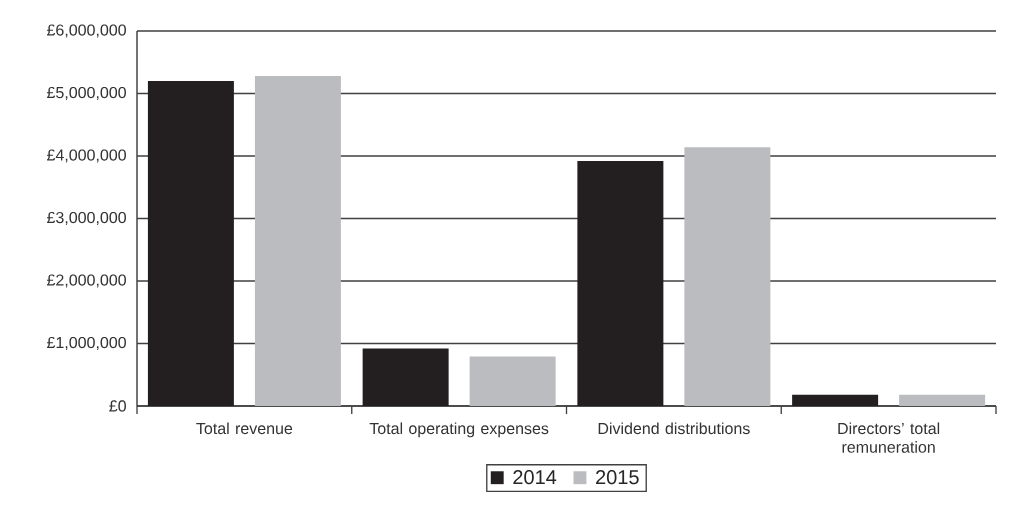  What do you see at coordinates (617, 477) in the screenshot?
I see `legend-label: 2015` at bounding box center [617, 477].